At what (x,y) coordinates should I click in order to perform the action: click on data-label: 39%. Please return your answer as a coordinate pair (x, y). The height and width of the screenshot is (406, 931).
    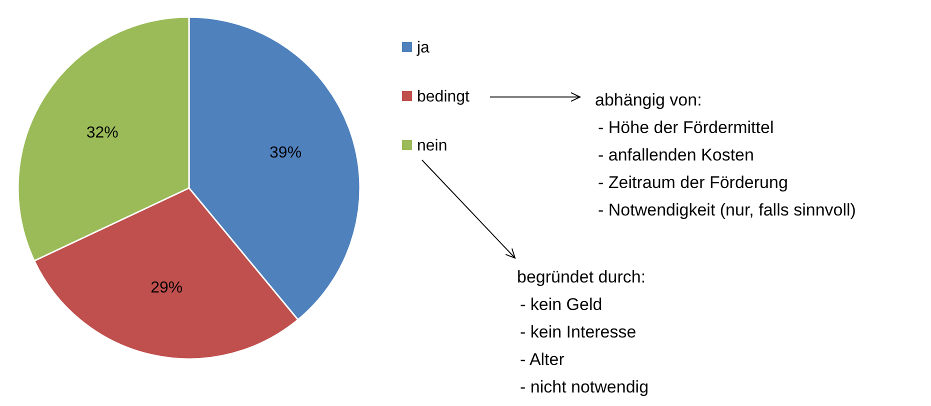
    Looking at the image, I should click on (286, 153).